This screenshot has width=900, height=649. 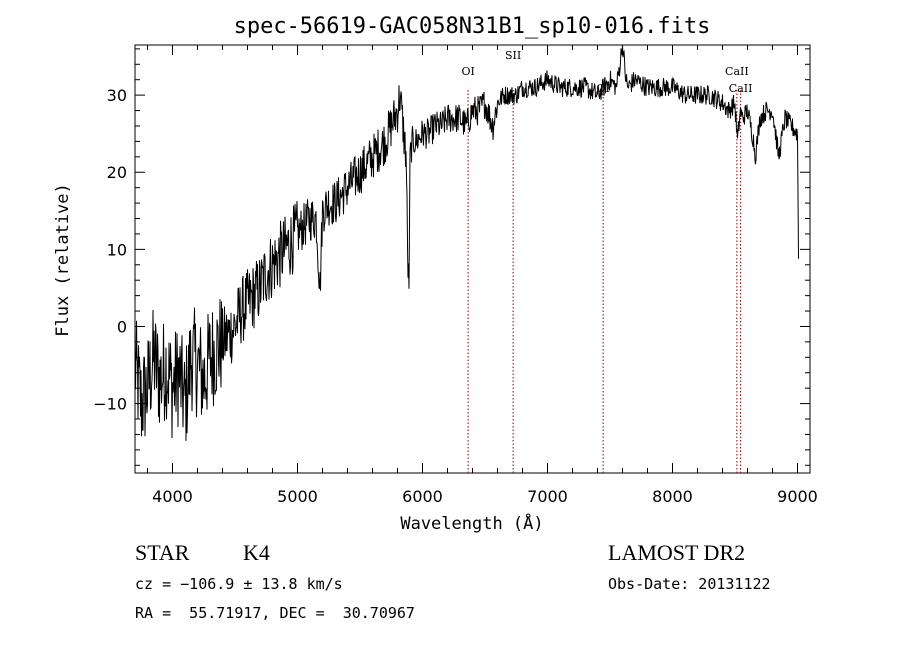 What do you see at coordinates (239, 584) in the screenshot?
I see `cz-velocity: cz = −106.9 ± 13.8 km/s` at bounding box center [239, 584].